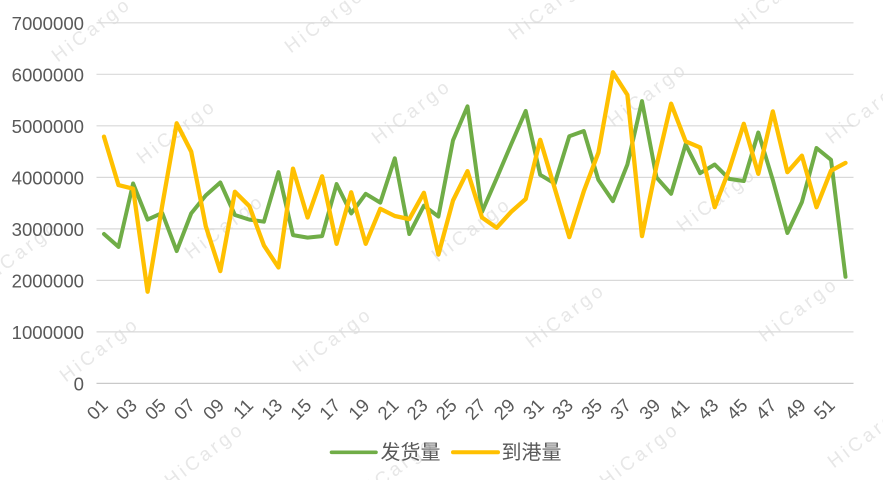 The height and width of the screenshot is (480, 883). What do you see at coordinates (48, 229) in the screenshot?
I see `svg-text: 3000000` at bounding box center [48, 229].